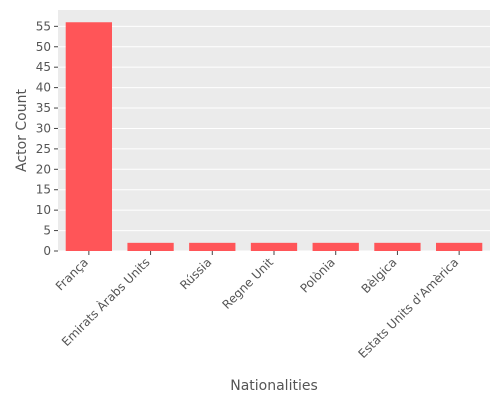  What do you see at coordinates (47, 231) in the screenshot?
I see `y-tick-label: 5` at bounding box center [47, 231].